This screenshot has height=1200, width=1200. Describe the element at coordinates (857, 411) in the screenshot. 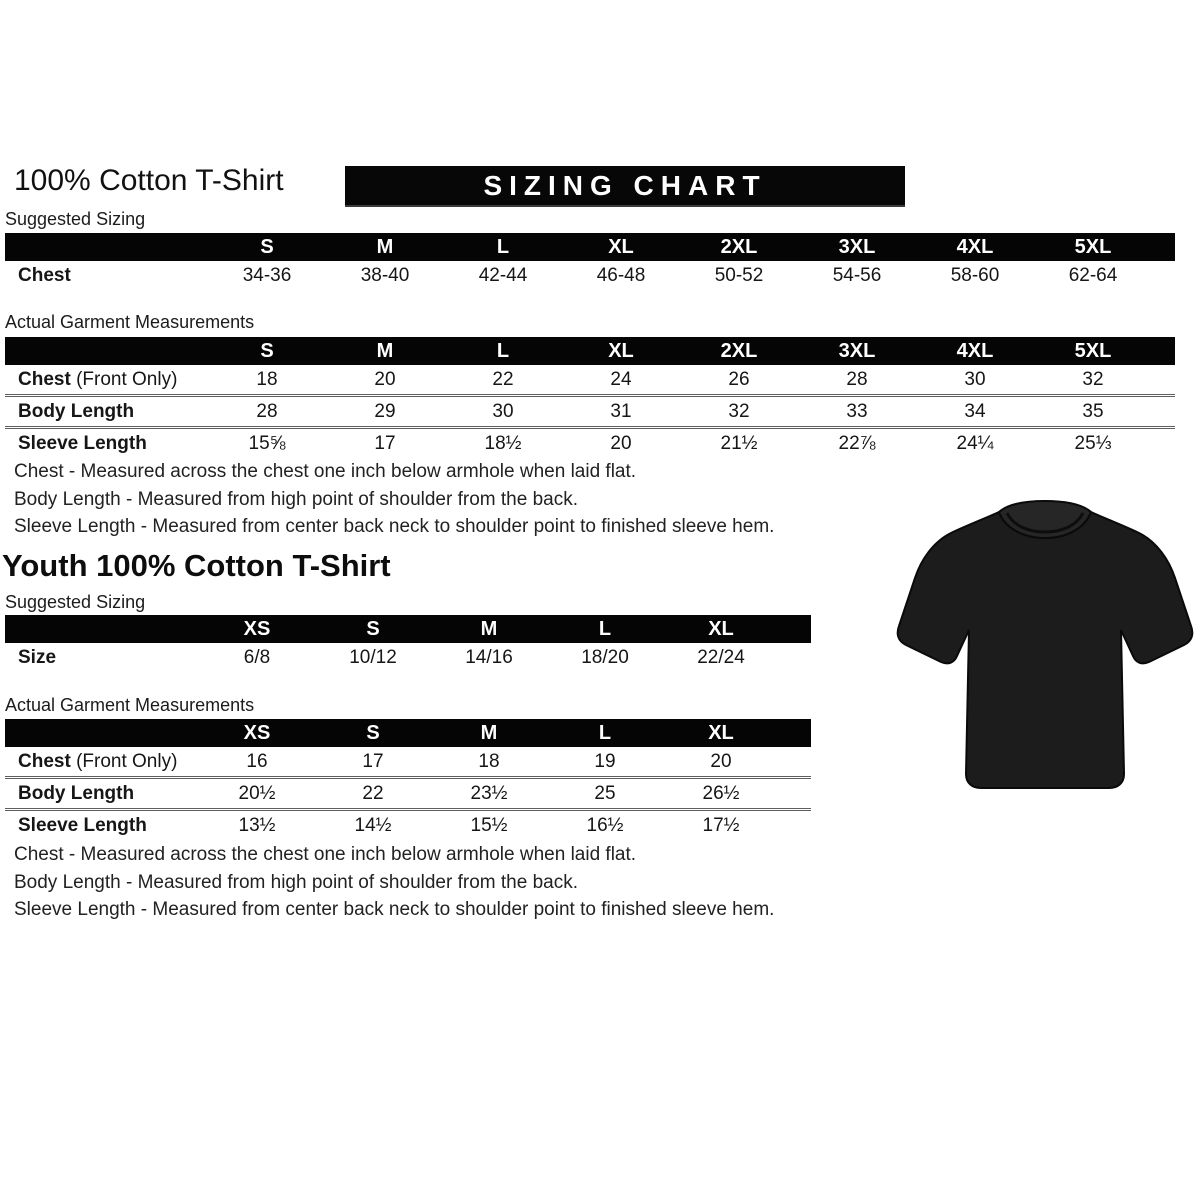

I see `table-cell: 33` at that location.